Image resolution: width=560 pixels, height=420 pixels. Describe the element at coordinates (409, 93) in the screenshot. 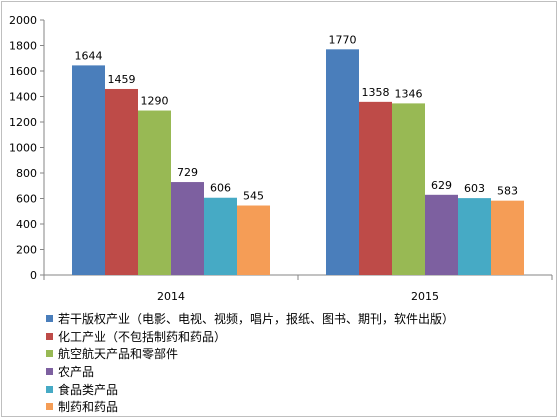

I see `data-label: 1346` at that location.